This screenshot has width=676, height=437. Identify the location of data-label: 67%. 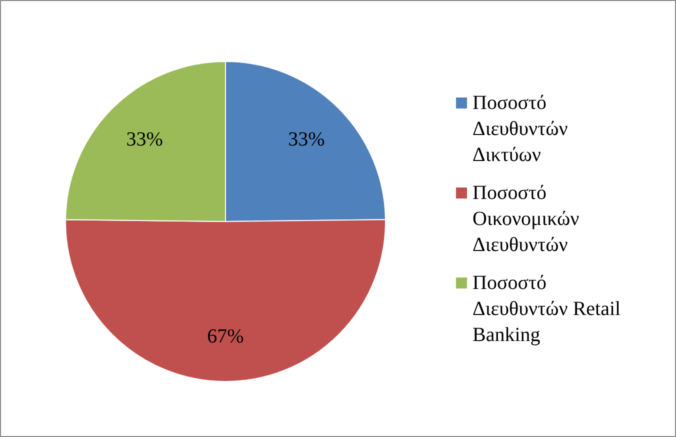
(225, 337).